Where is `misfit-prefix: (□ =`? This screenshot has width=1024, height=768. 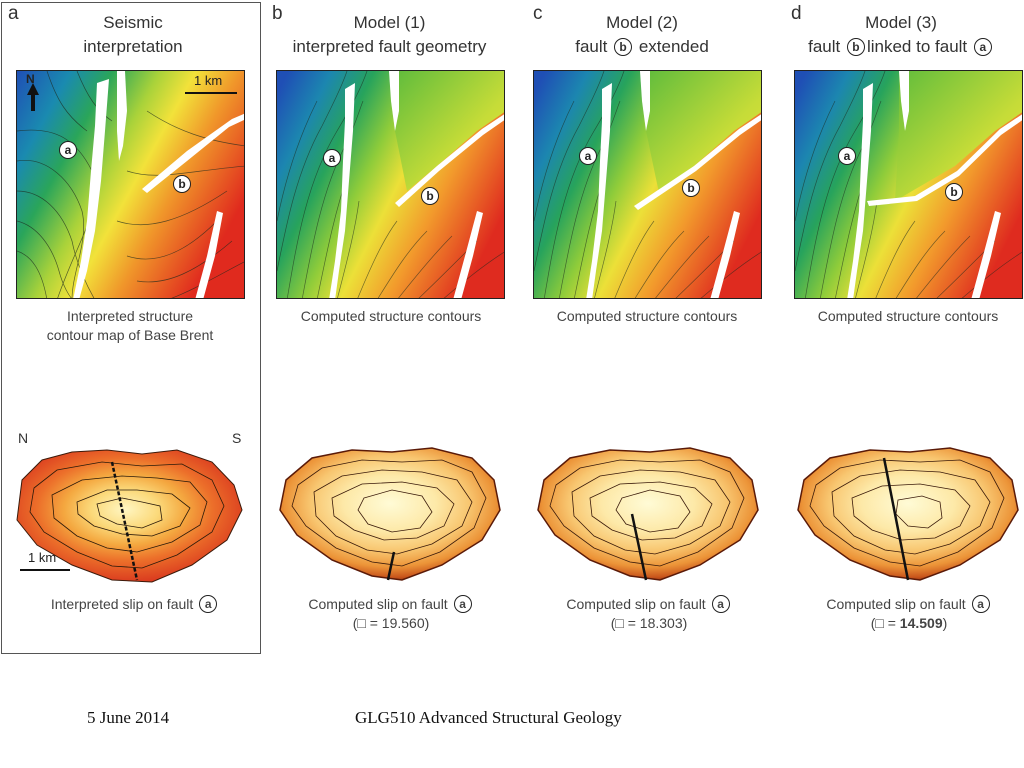 misfit-prefix: (□ = is located at coordinates (885, 623).